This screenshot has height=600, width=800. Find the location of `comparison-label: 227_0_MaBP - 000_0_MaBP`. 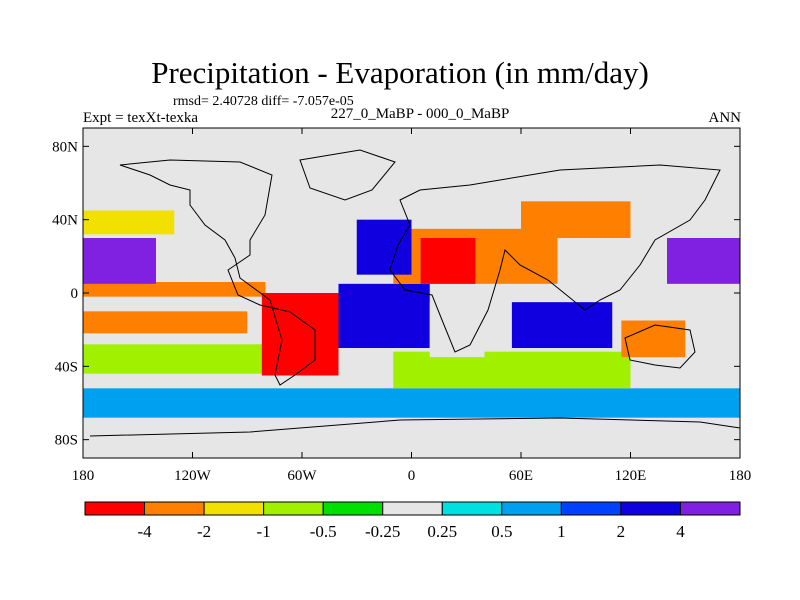

comparison-label: 227_0_MaBP - 000_0_MaBP is located at coordinates (420, 114).